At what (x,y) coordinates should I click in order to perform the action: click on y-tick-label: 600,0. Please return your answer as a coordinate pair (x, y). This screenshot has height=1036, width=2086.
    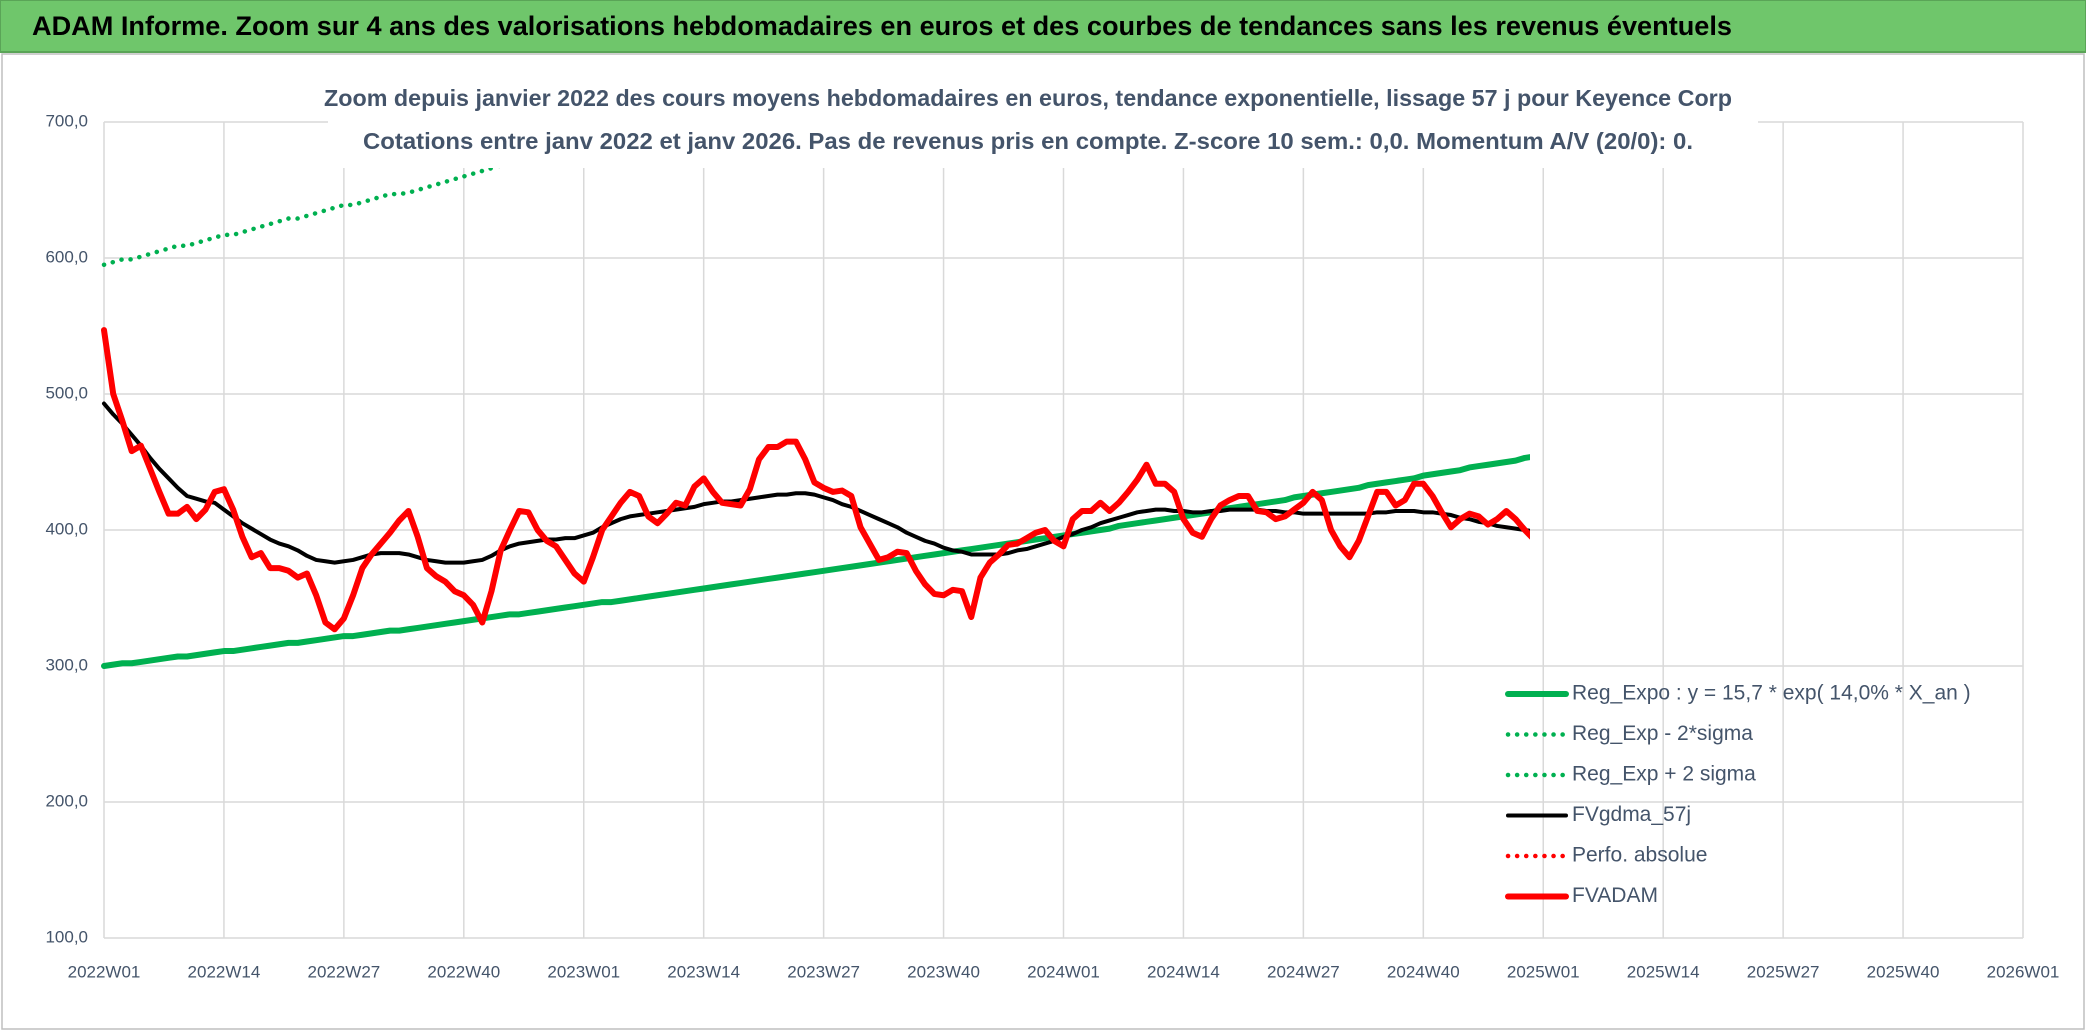
    Looking at the image, I should click on (66, 256).